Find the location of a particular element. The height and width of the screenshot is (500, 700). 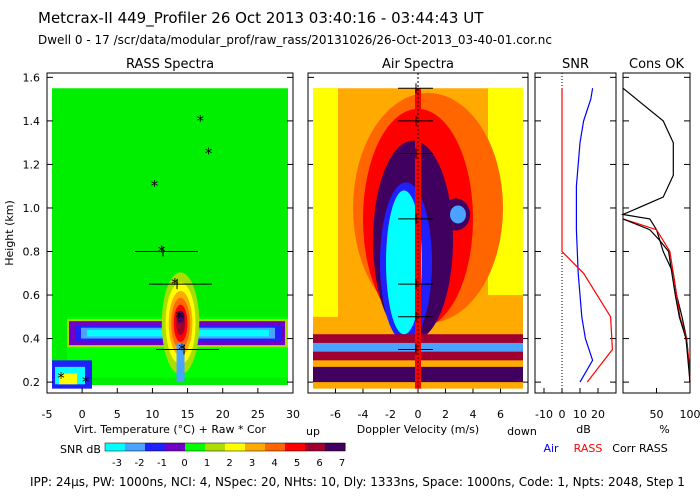

x-tick-label-1-0: -6 is located at coordinates (335, 414).